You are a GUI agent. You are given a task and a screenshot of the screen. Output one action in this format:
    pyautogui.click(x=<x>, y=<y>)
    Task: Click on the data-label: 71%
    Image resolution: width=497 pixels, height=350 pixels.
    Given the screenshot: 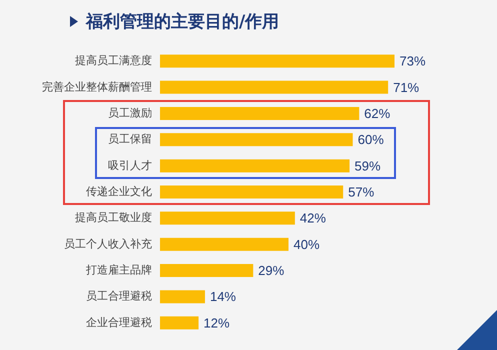 What is the action you would take?
    pyautogui.click(x=406, y=87)
    